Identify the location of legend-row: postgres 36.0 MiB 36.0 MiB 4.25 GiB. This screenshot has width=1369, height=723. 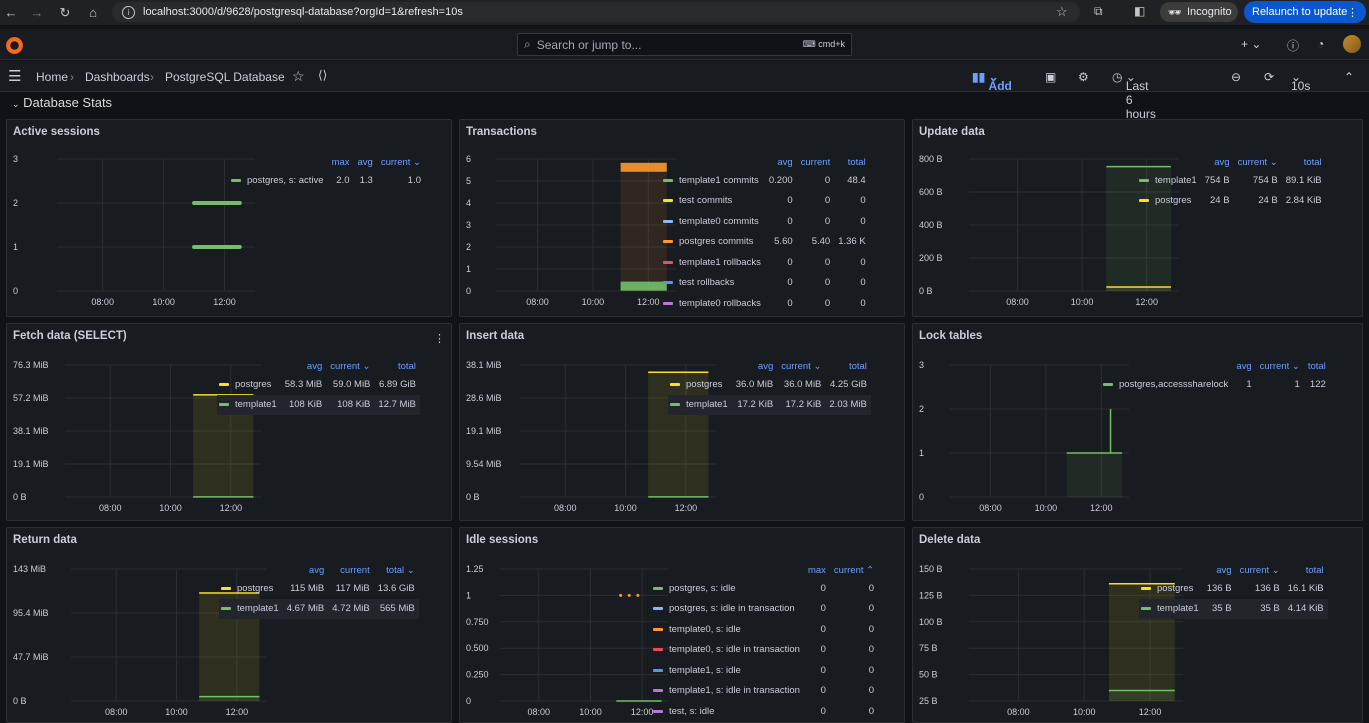
(769, 384).